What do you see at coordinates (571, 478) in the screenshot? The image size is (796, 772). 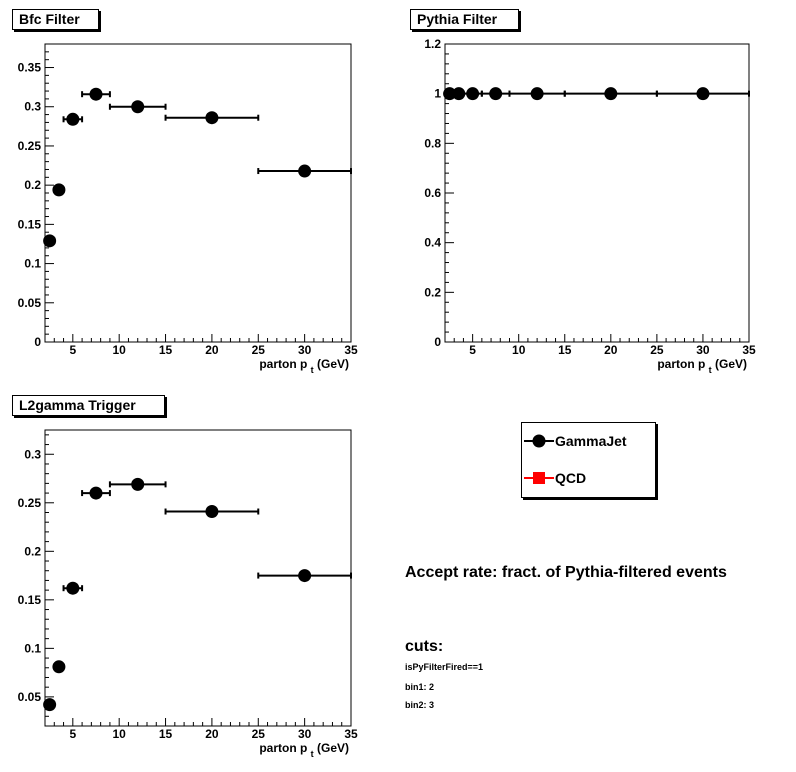 I see `legend-label-qcd: QCD` at bounding box center [571, 478].